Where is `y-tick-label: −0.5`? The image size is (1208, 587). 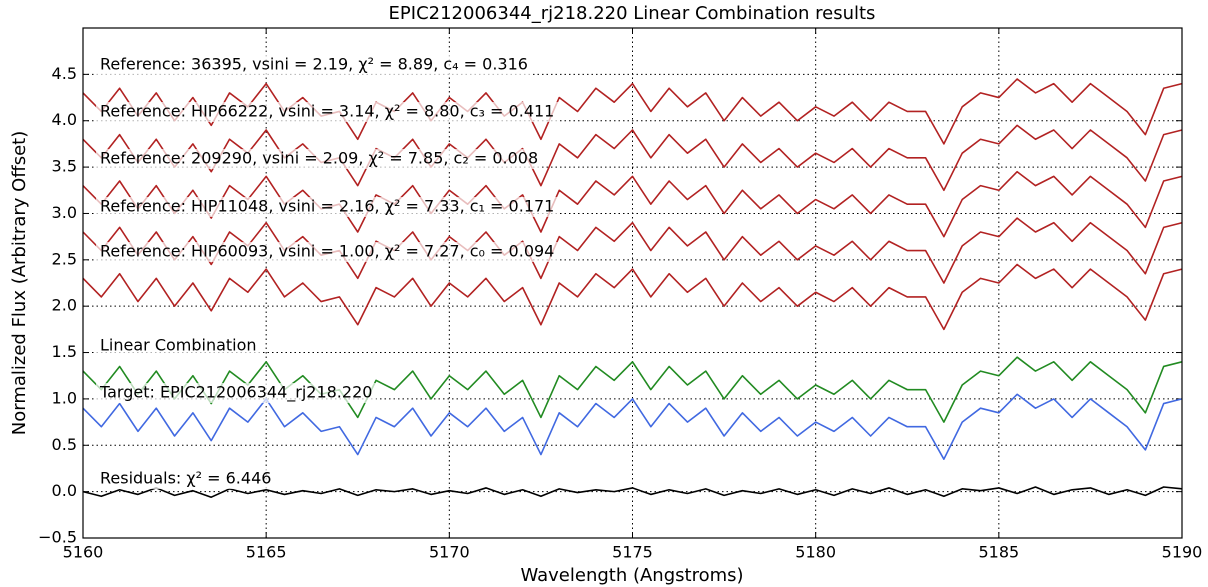 y-tick-label: −0.5 is located at coordinates (57, 537).